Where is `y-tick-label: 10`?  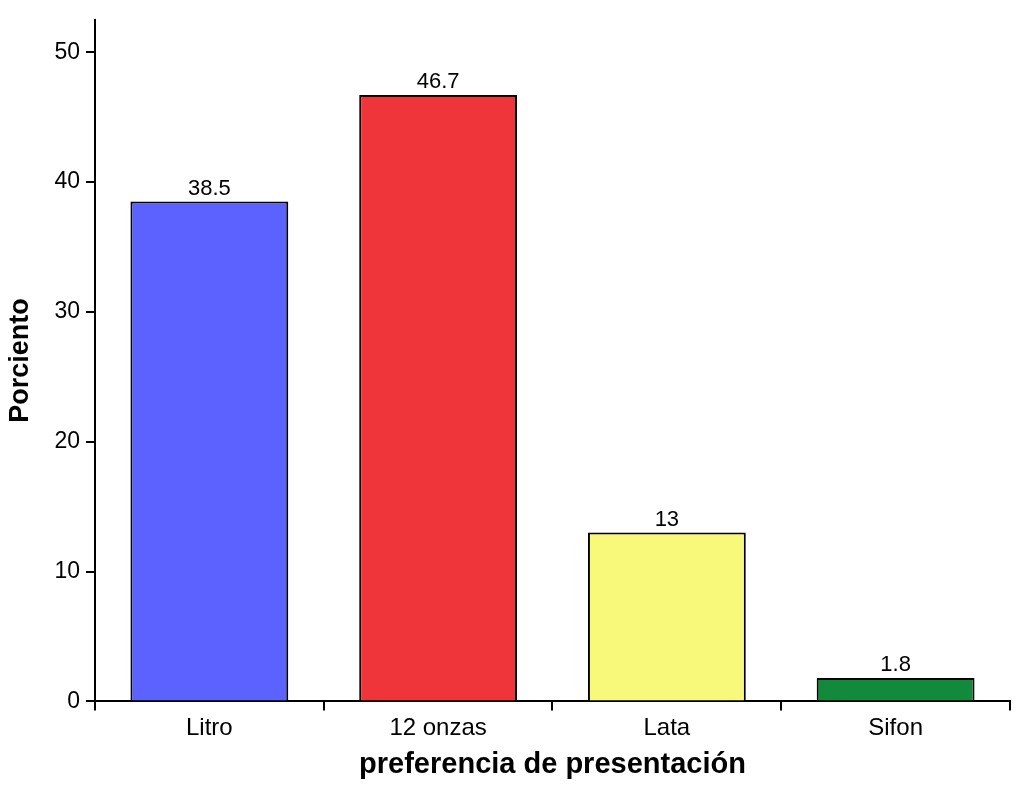
y-tick-label: 10 is located at coordinates (67, 569).